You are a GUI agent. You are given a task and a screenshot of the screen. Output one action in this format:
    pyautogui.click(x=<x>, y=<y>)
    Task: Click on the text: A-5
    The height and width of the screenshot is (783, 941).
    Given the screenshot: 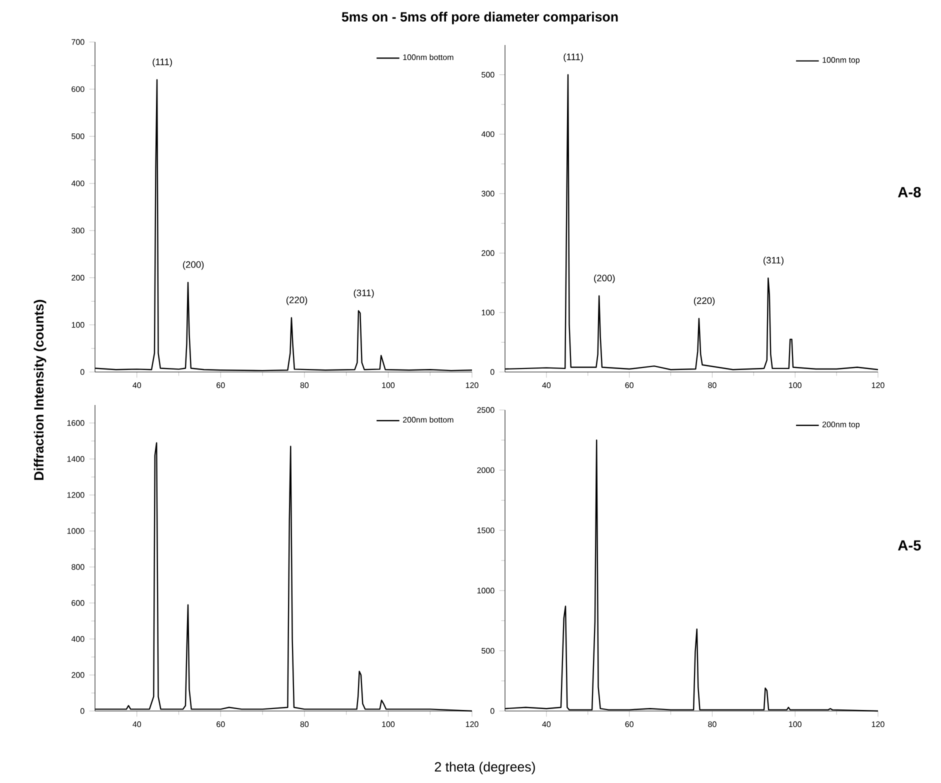 What is the action you would take?
    pyautogui.click(x=909, y=545)
    